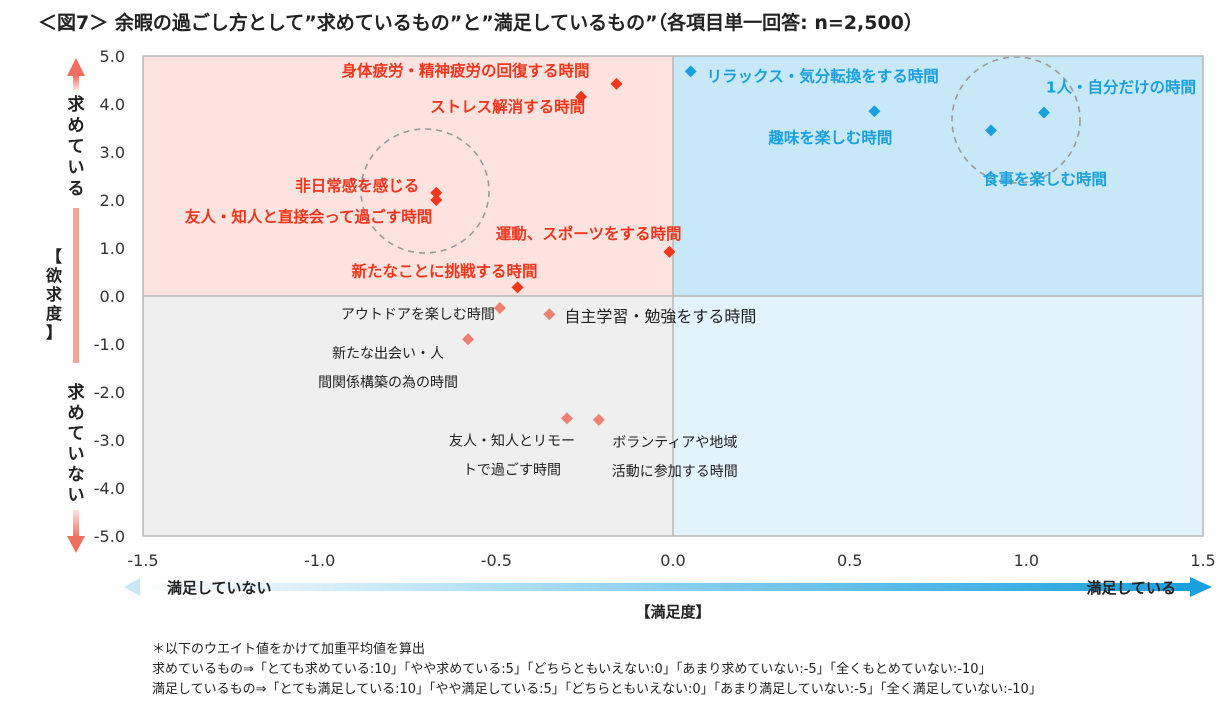 The height and width of the screenshot is (708, 1230). What do you see at coordinates (109, 392) in the screenshot?
I see `y-tick-label: -2.0` at bounding box center [109, 392].